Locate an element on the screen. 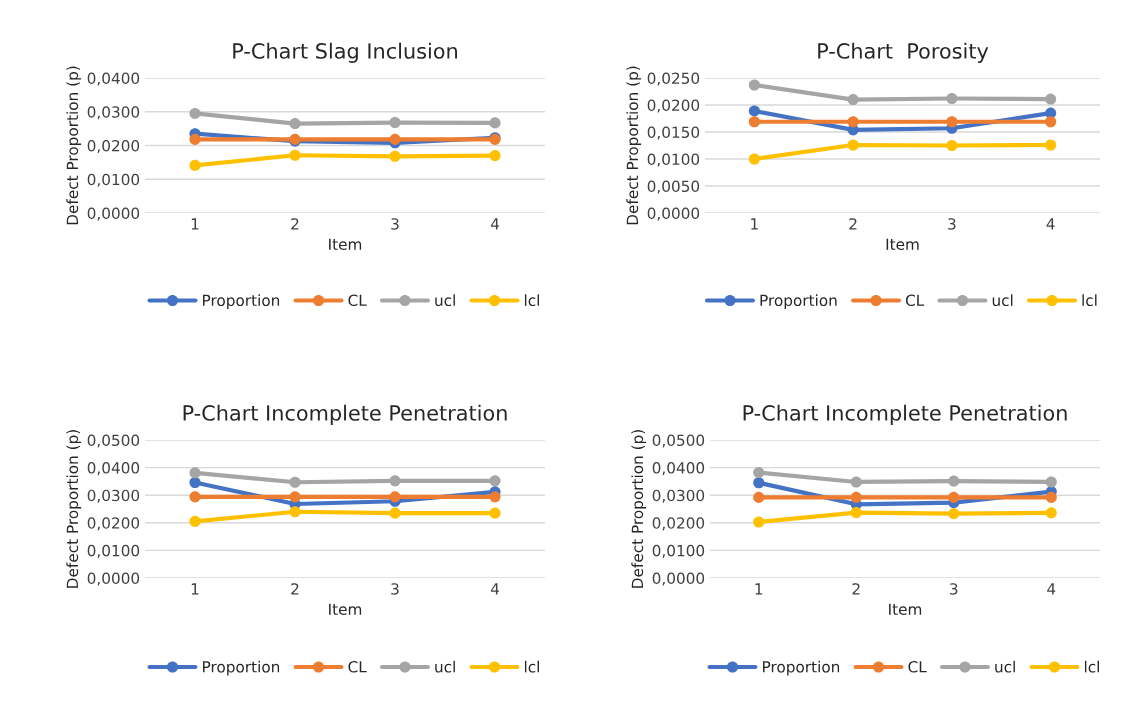 This screenshot has width=1124, height=707. y-tick-label: 0,0050 is located at coordinates (673, 187).